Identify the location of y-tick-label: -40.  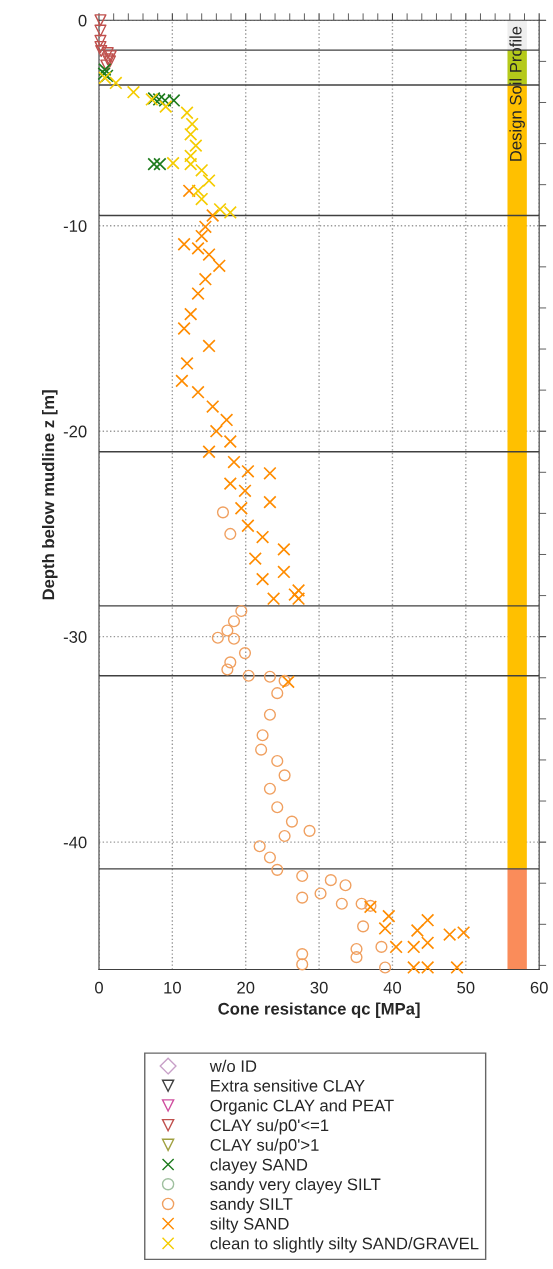
(75, 842).